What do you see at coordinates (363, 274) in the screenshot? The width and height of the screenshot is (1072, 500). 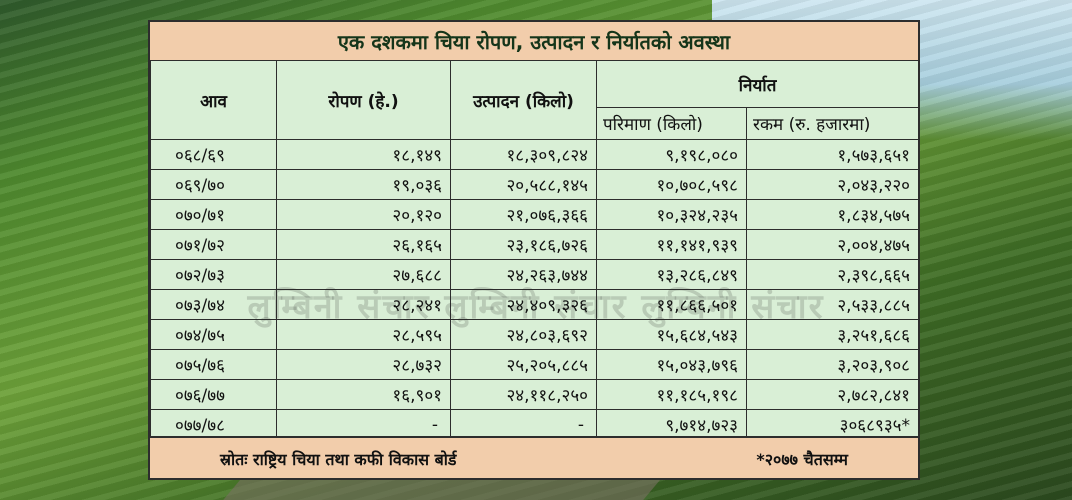 I see `cell-plantation: २७,६८८` at bounding box center [363, 274].